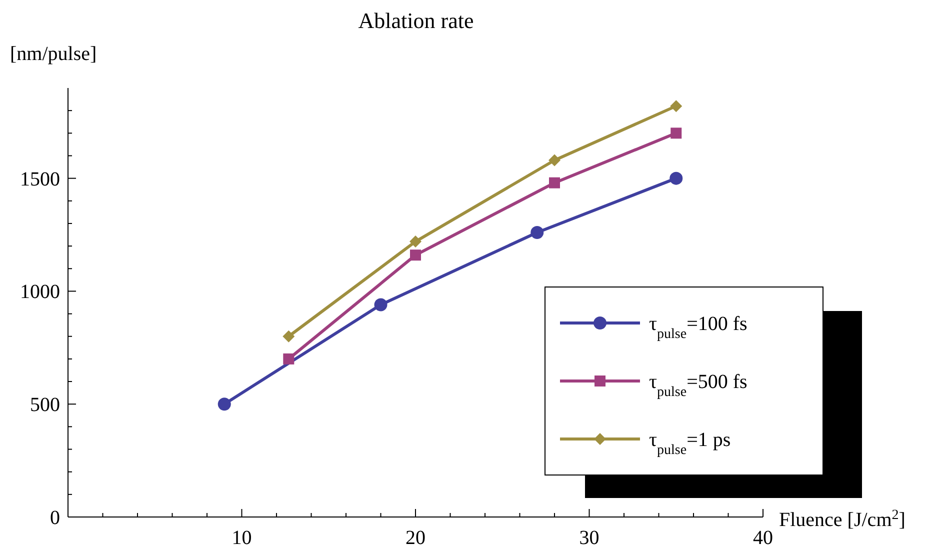 The width and height of the screenshot is (949, 551). I want to click on y-tick-label: 1000, so click(40, 292).